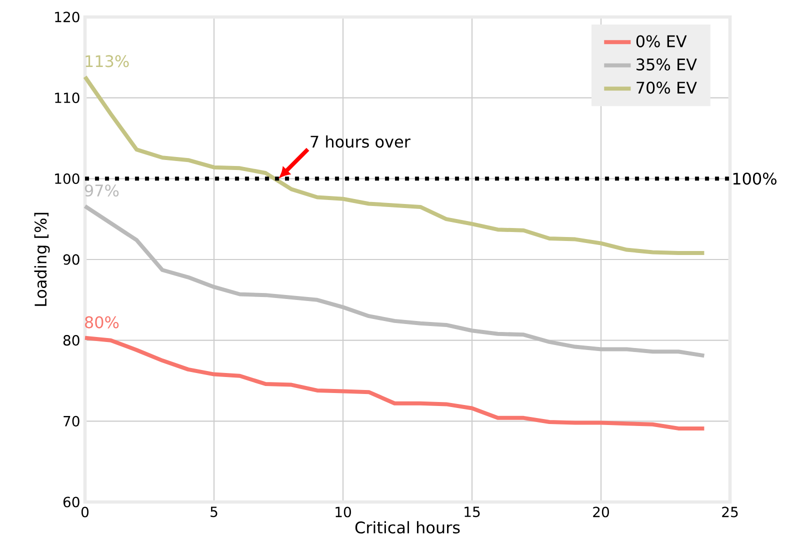  I want to click on x-tick-label: 15, so click(472, 512).